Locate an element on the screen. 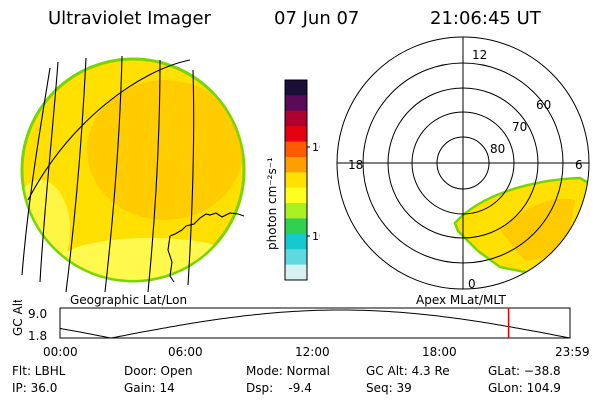 This screenshot has height=400, width=600. mlat-label-60: 60 is located at coordinates (543, 105).